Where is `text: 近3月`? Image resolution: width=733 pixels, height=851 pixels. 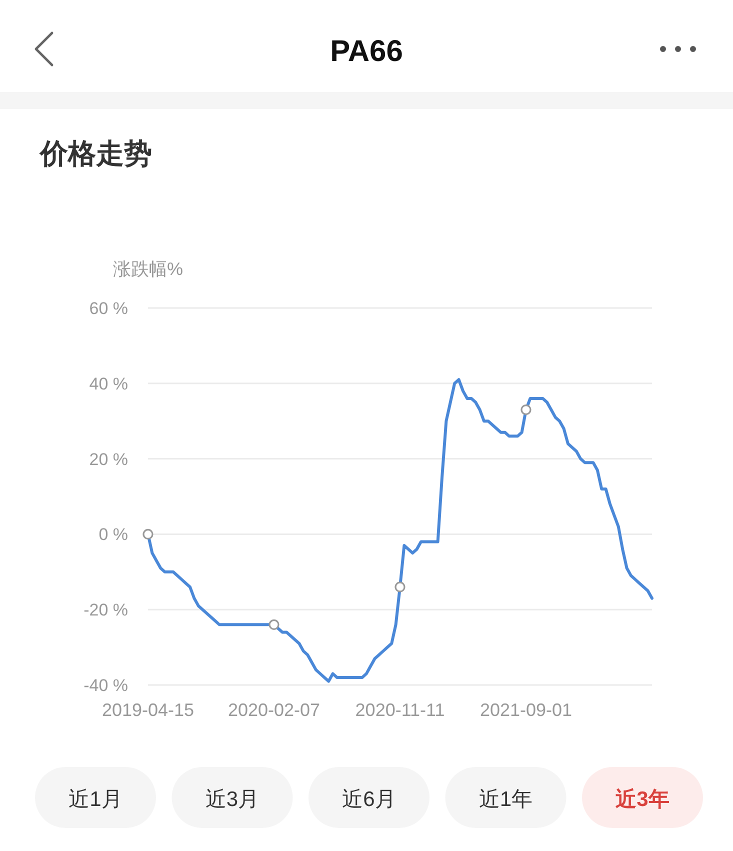 text: 近3月 is located at coordinates (232, 799).